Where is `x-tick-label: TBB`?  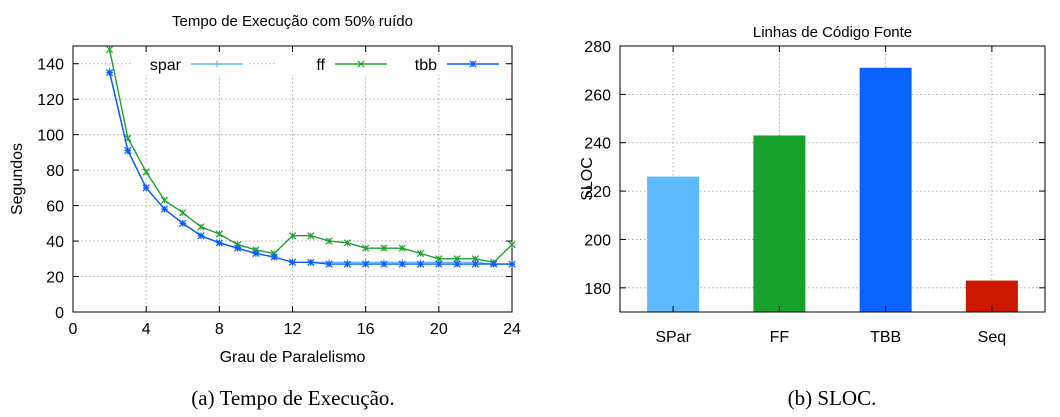 x-tick-label: TBB is located at coordinates (885, 337).